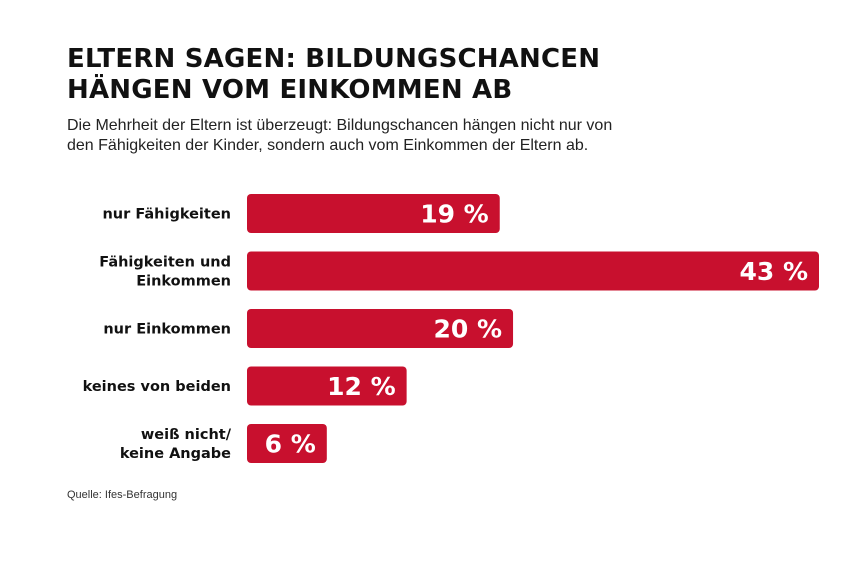  I want to click on data-label: 6 %, so click(290, 444).